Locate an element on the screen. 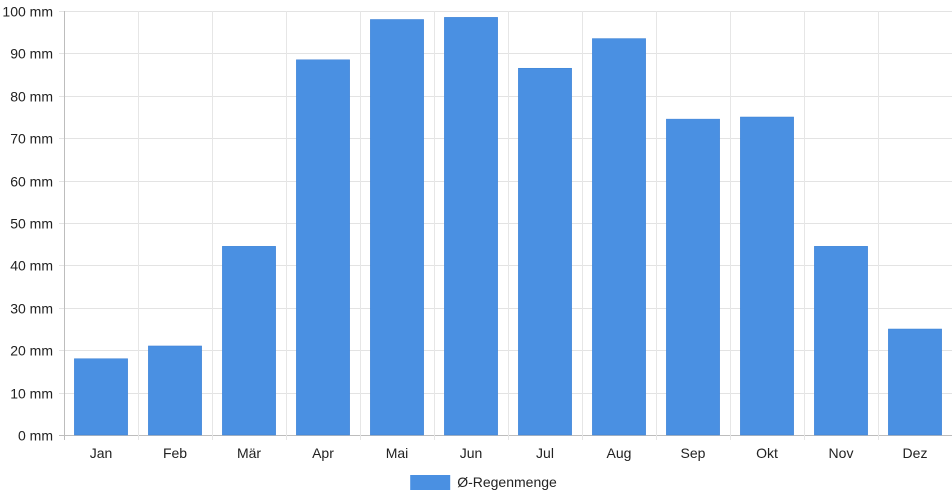  bar-feb is located at coordinates (175, 390).